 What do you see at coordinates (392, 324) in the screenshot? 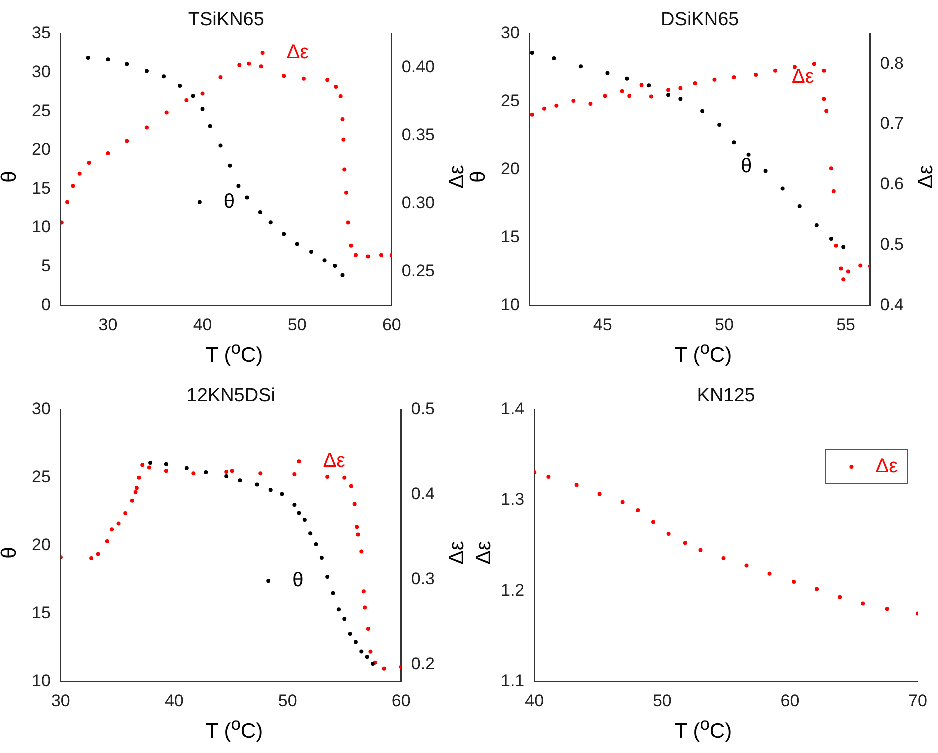
I see `x-tick-label: 60` at bounding box center [392, 324].